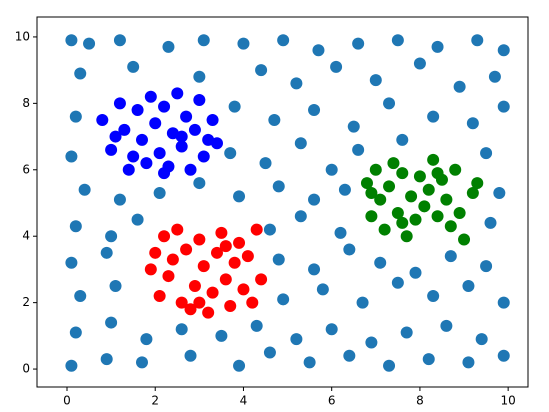 This screenshot has width=549, height=412. Describe the element at coordinates (26, 103) in the screenshot. I see `y-tick-label: 8` at that location.